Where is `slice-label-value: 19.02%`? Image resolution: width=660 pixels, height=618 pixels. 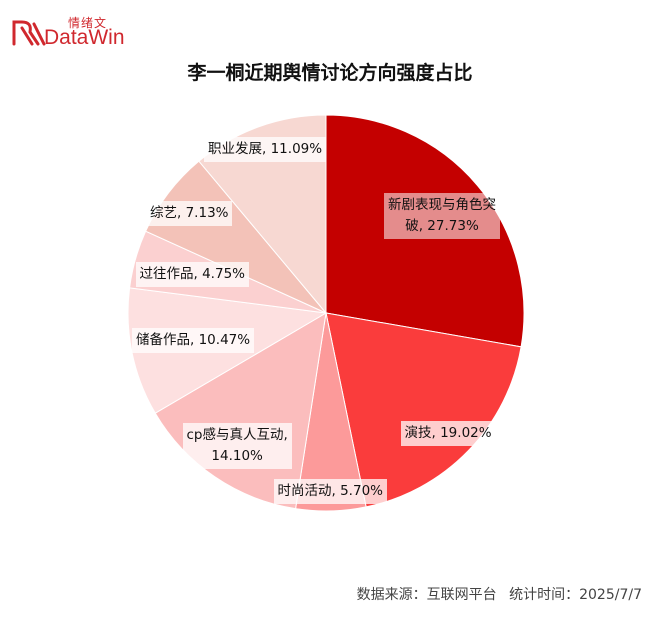 slice-label-value: 19.02% is located at coordinates (466, 432).